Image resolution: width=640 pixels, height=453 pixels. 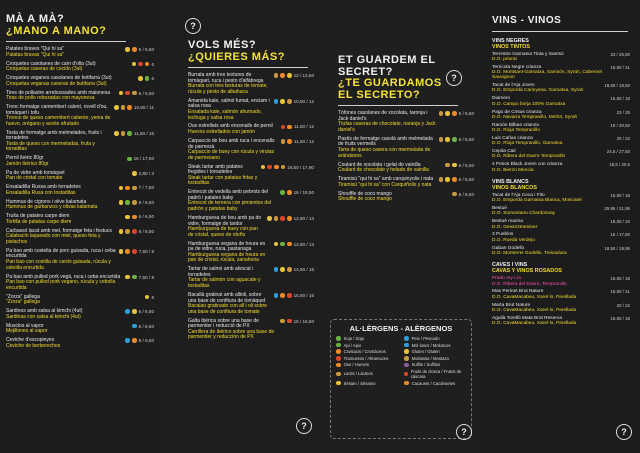 I want to click on title-underline, so click(x=248, y=68).